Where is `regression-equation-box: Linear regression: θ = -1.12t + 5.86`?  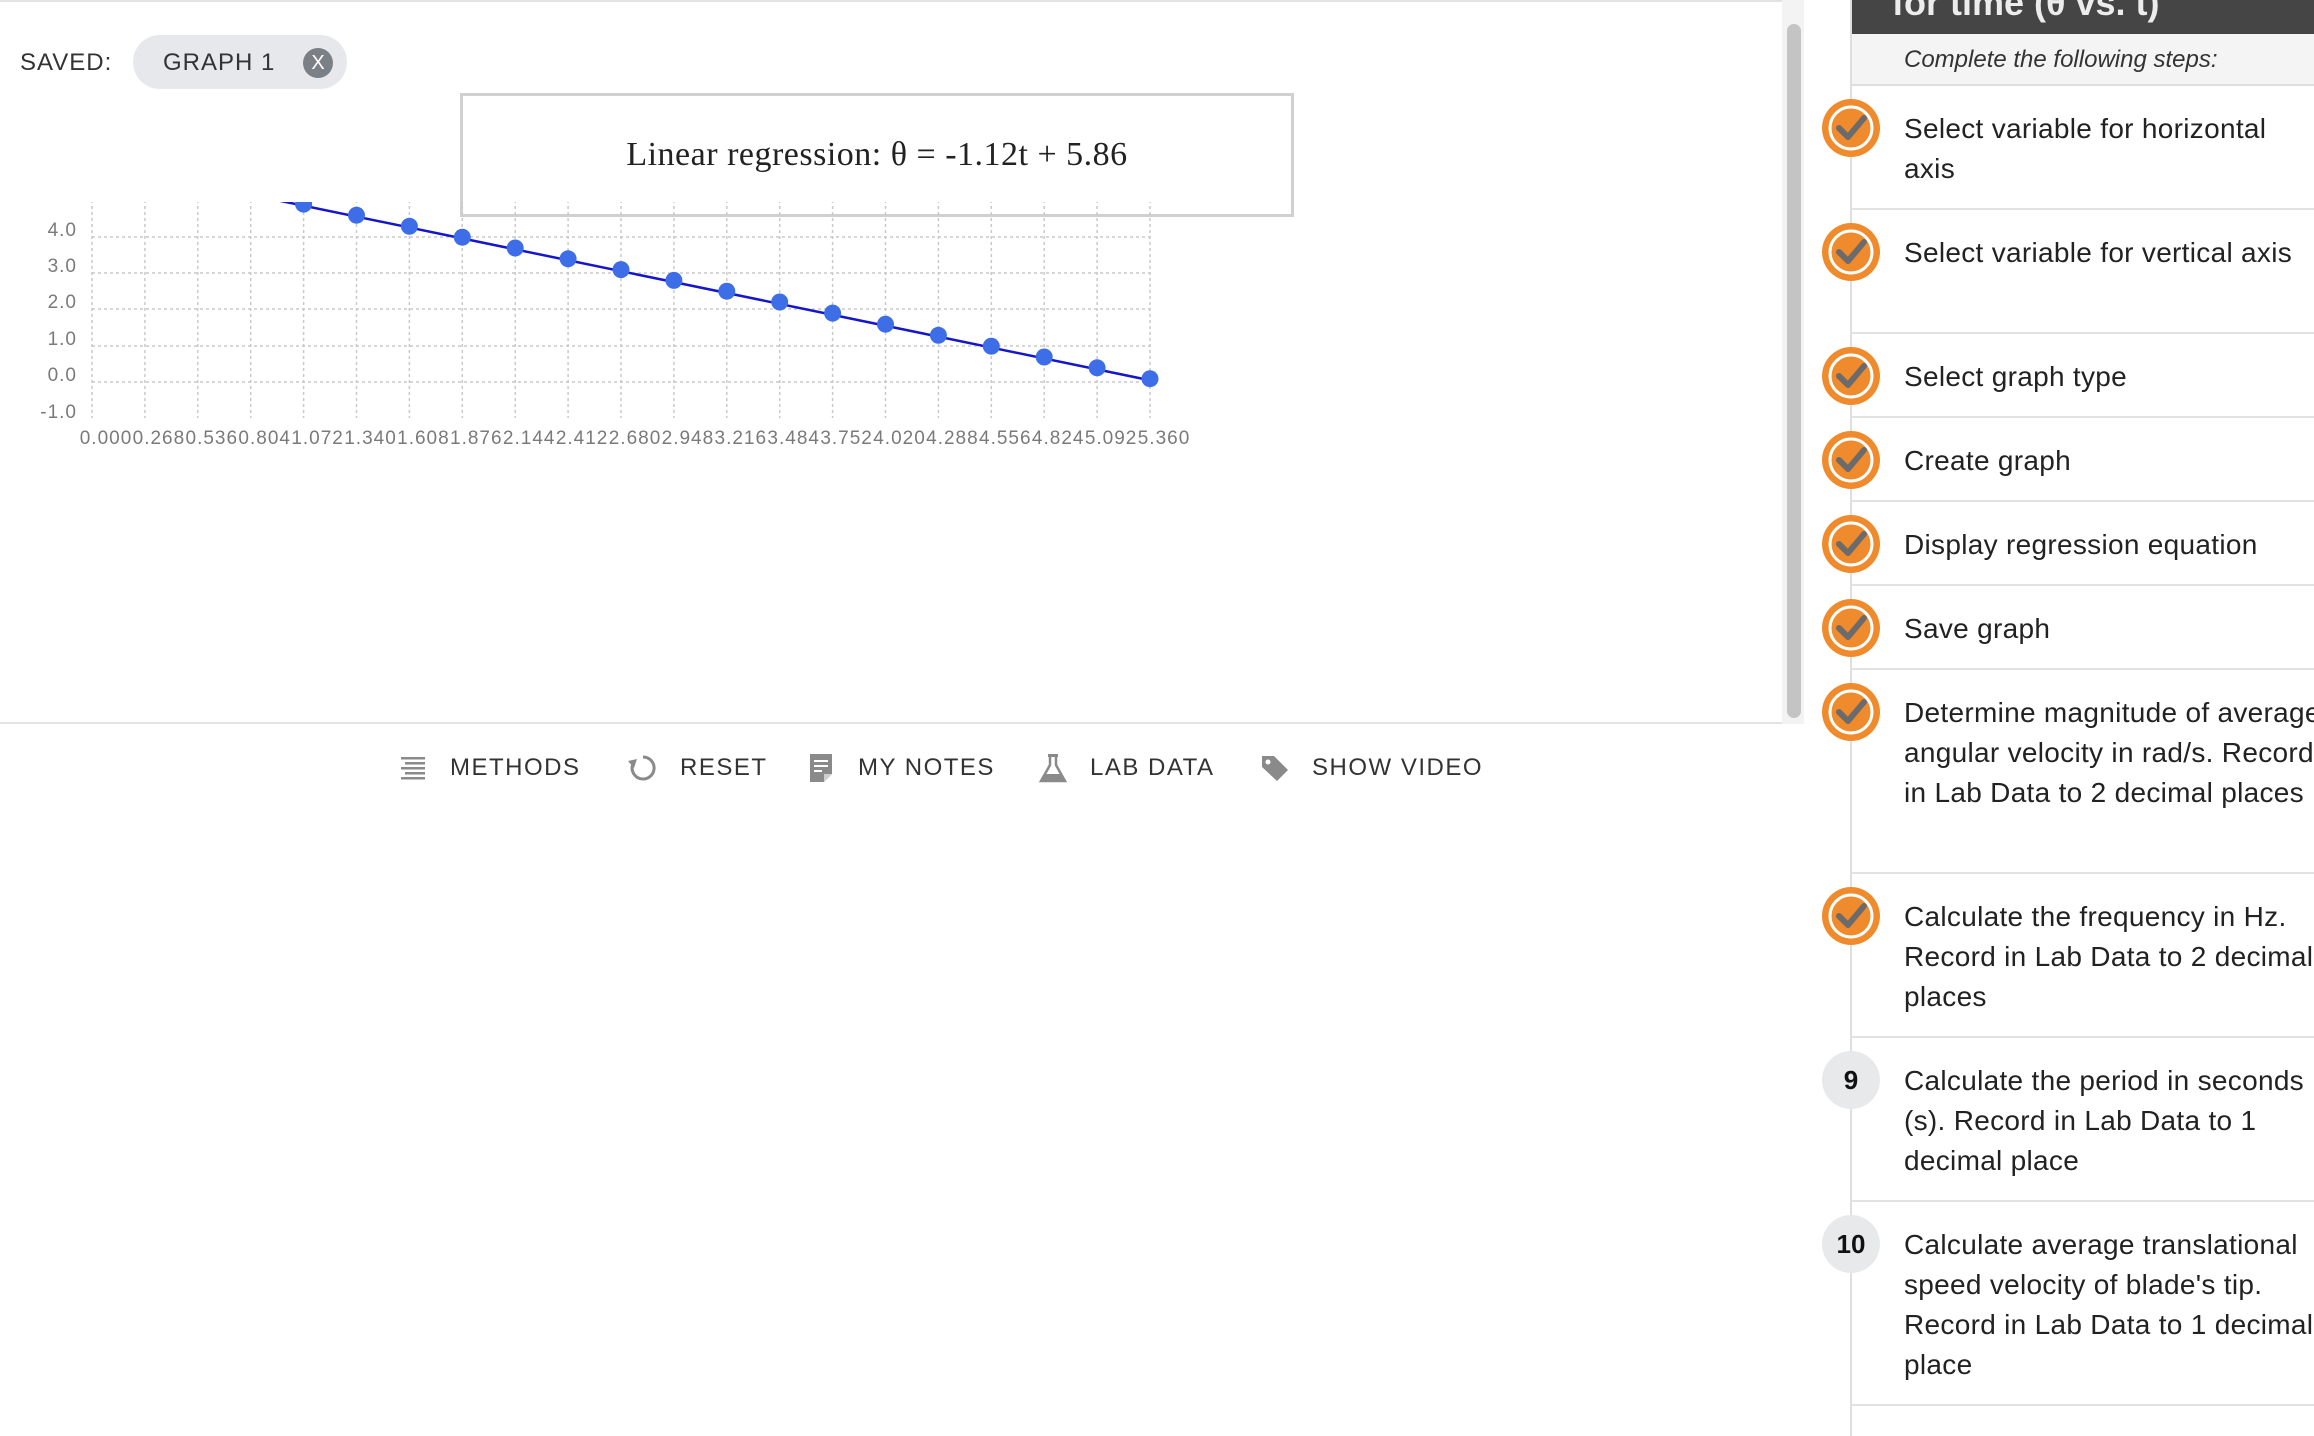
regression-equation-box: Linear regression: θ = -1.12t + 5.86 is located at coordinates (877, 155).